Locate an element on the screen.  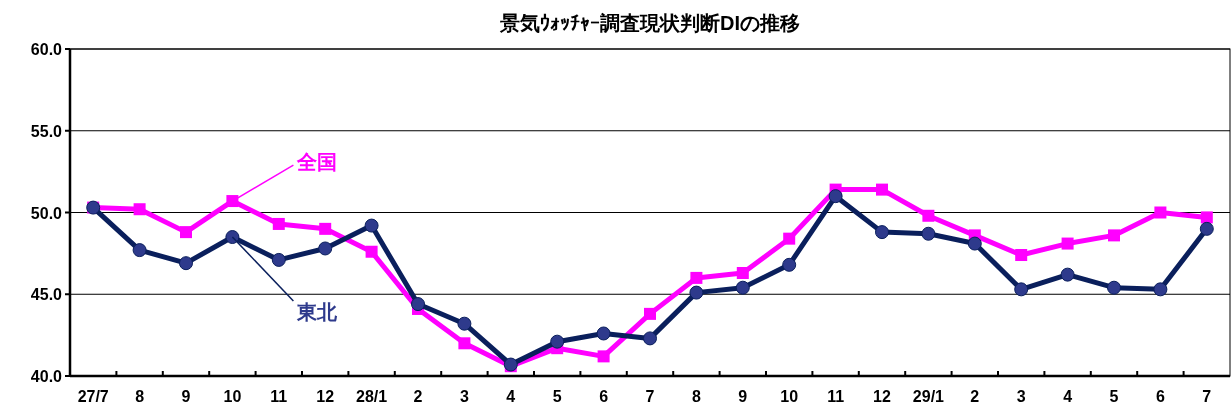
x-tick-label: 27/7 is located at coordinates (93, 396).